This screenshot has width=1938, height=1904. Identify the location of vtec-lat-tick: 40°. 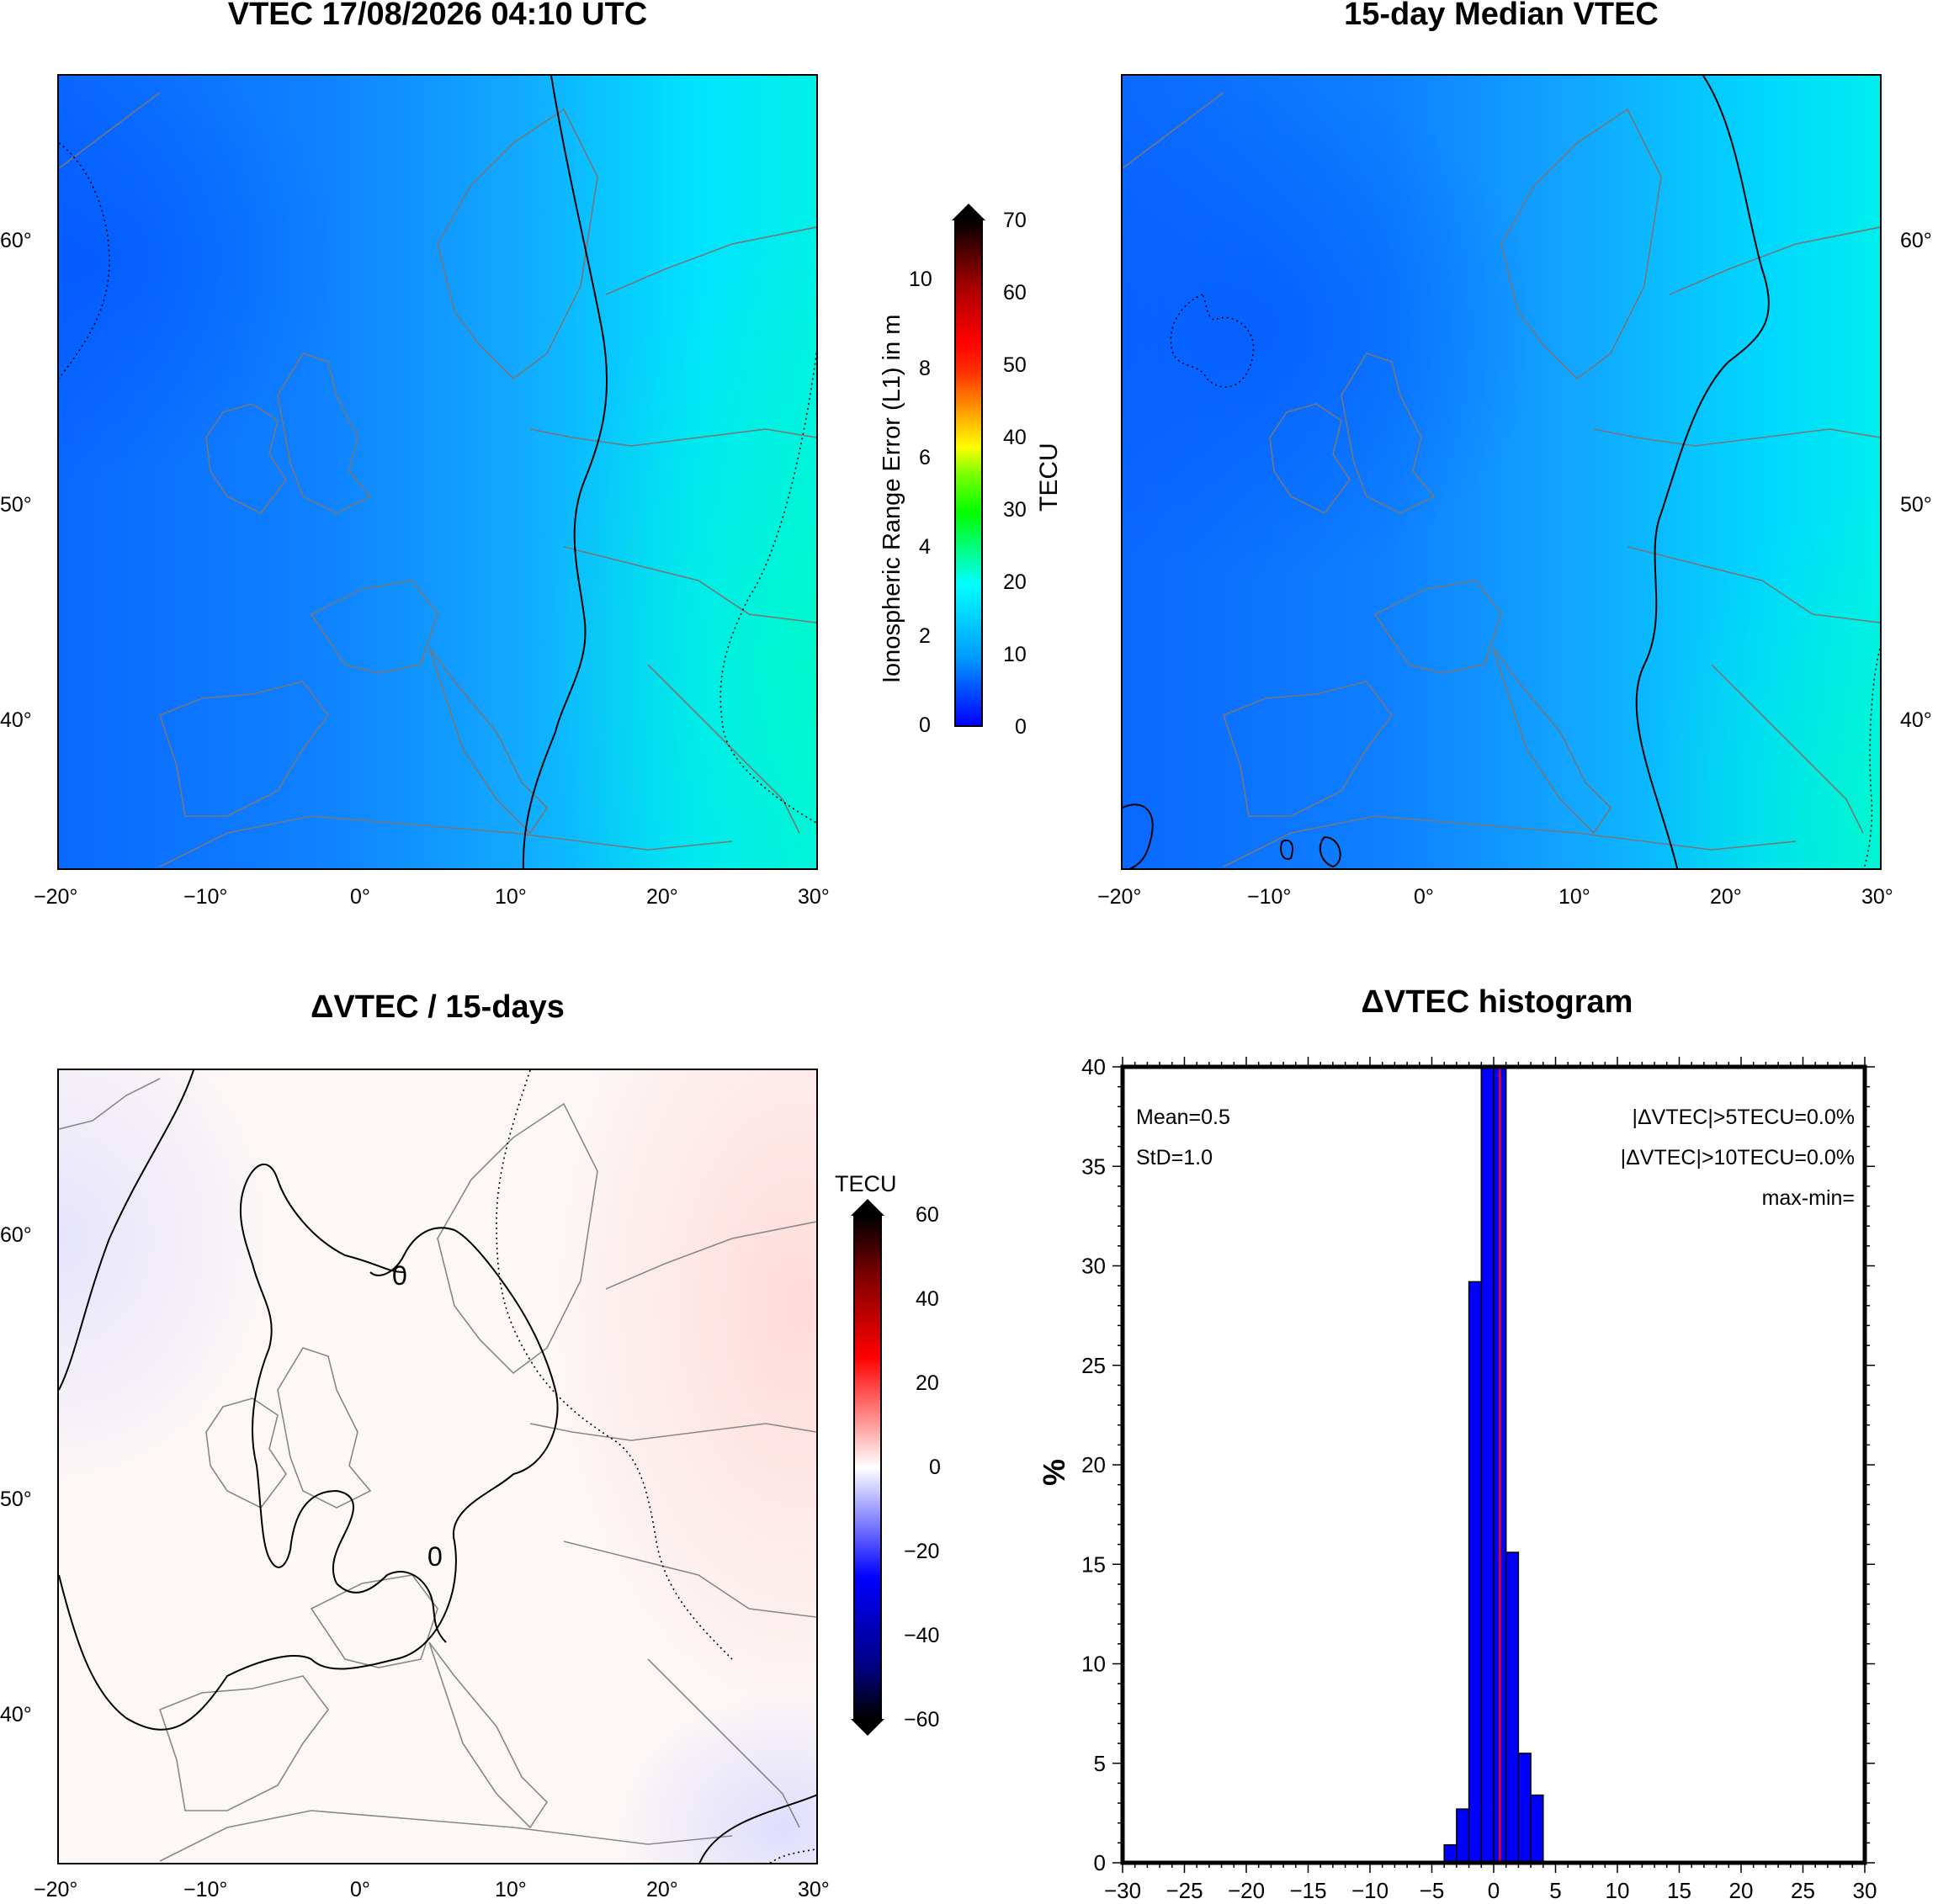
(16, 720).